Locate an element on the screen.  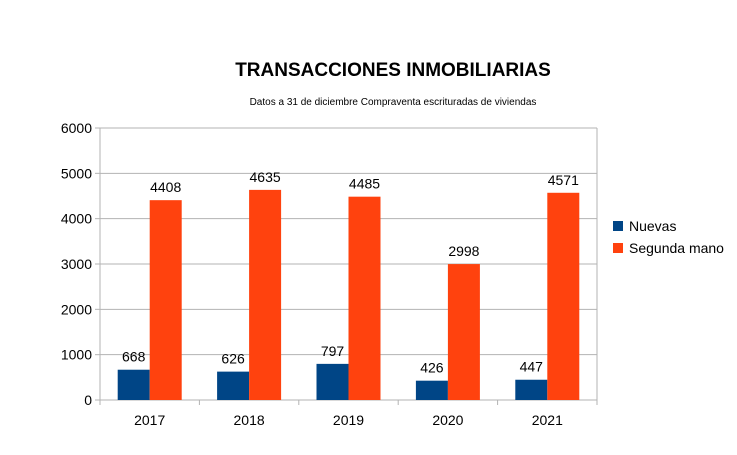
legend-item-nuevas: Nuevas is located at coordinates (668, 226).